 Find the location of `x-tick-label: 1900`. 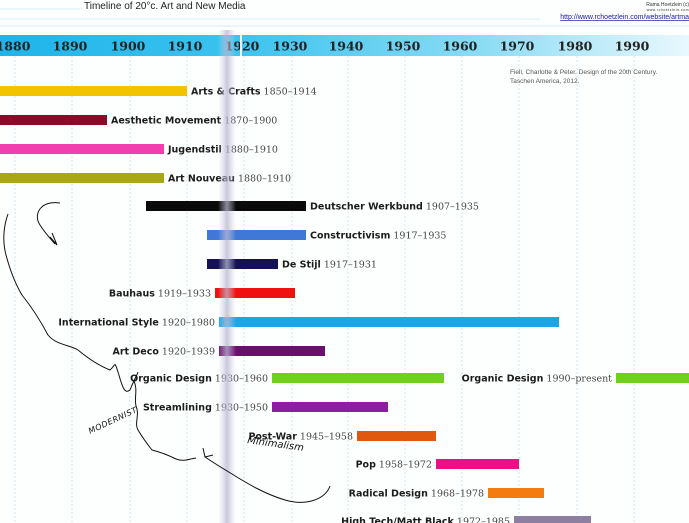

x-tick-label: 1900 is located at coordinates (128, 46).